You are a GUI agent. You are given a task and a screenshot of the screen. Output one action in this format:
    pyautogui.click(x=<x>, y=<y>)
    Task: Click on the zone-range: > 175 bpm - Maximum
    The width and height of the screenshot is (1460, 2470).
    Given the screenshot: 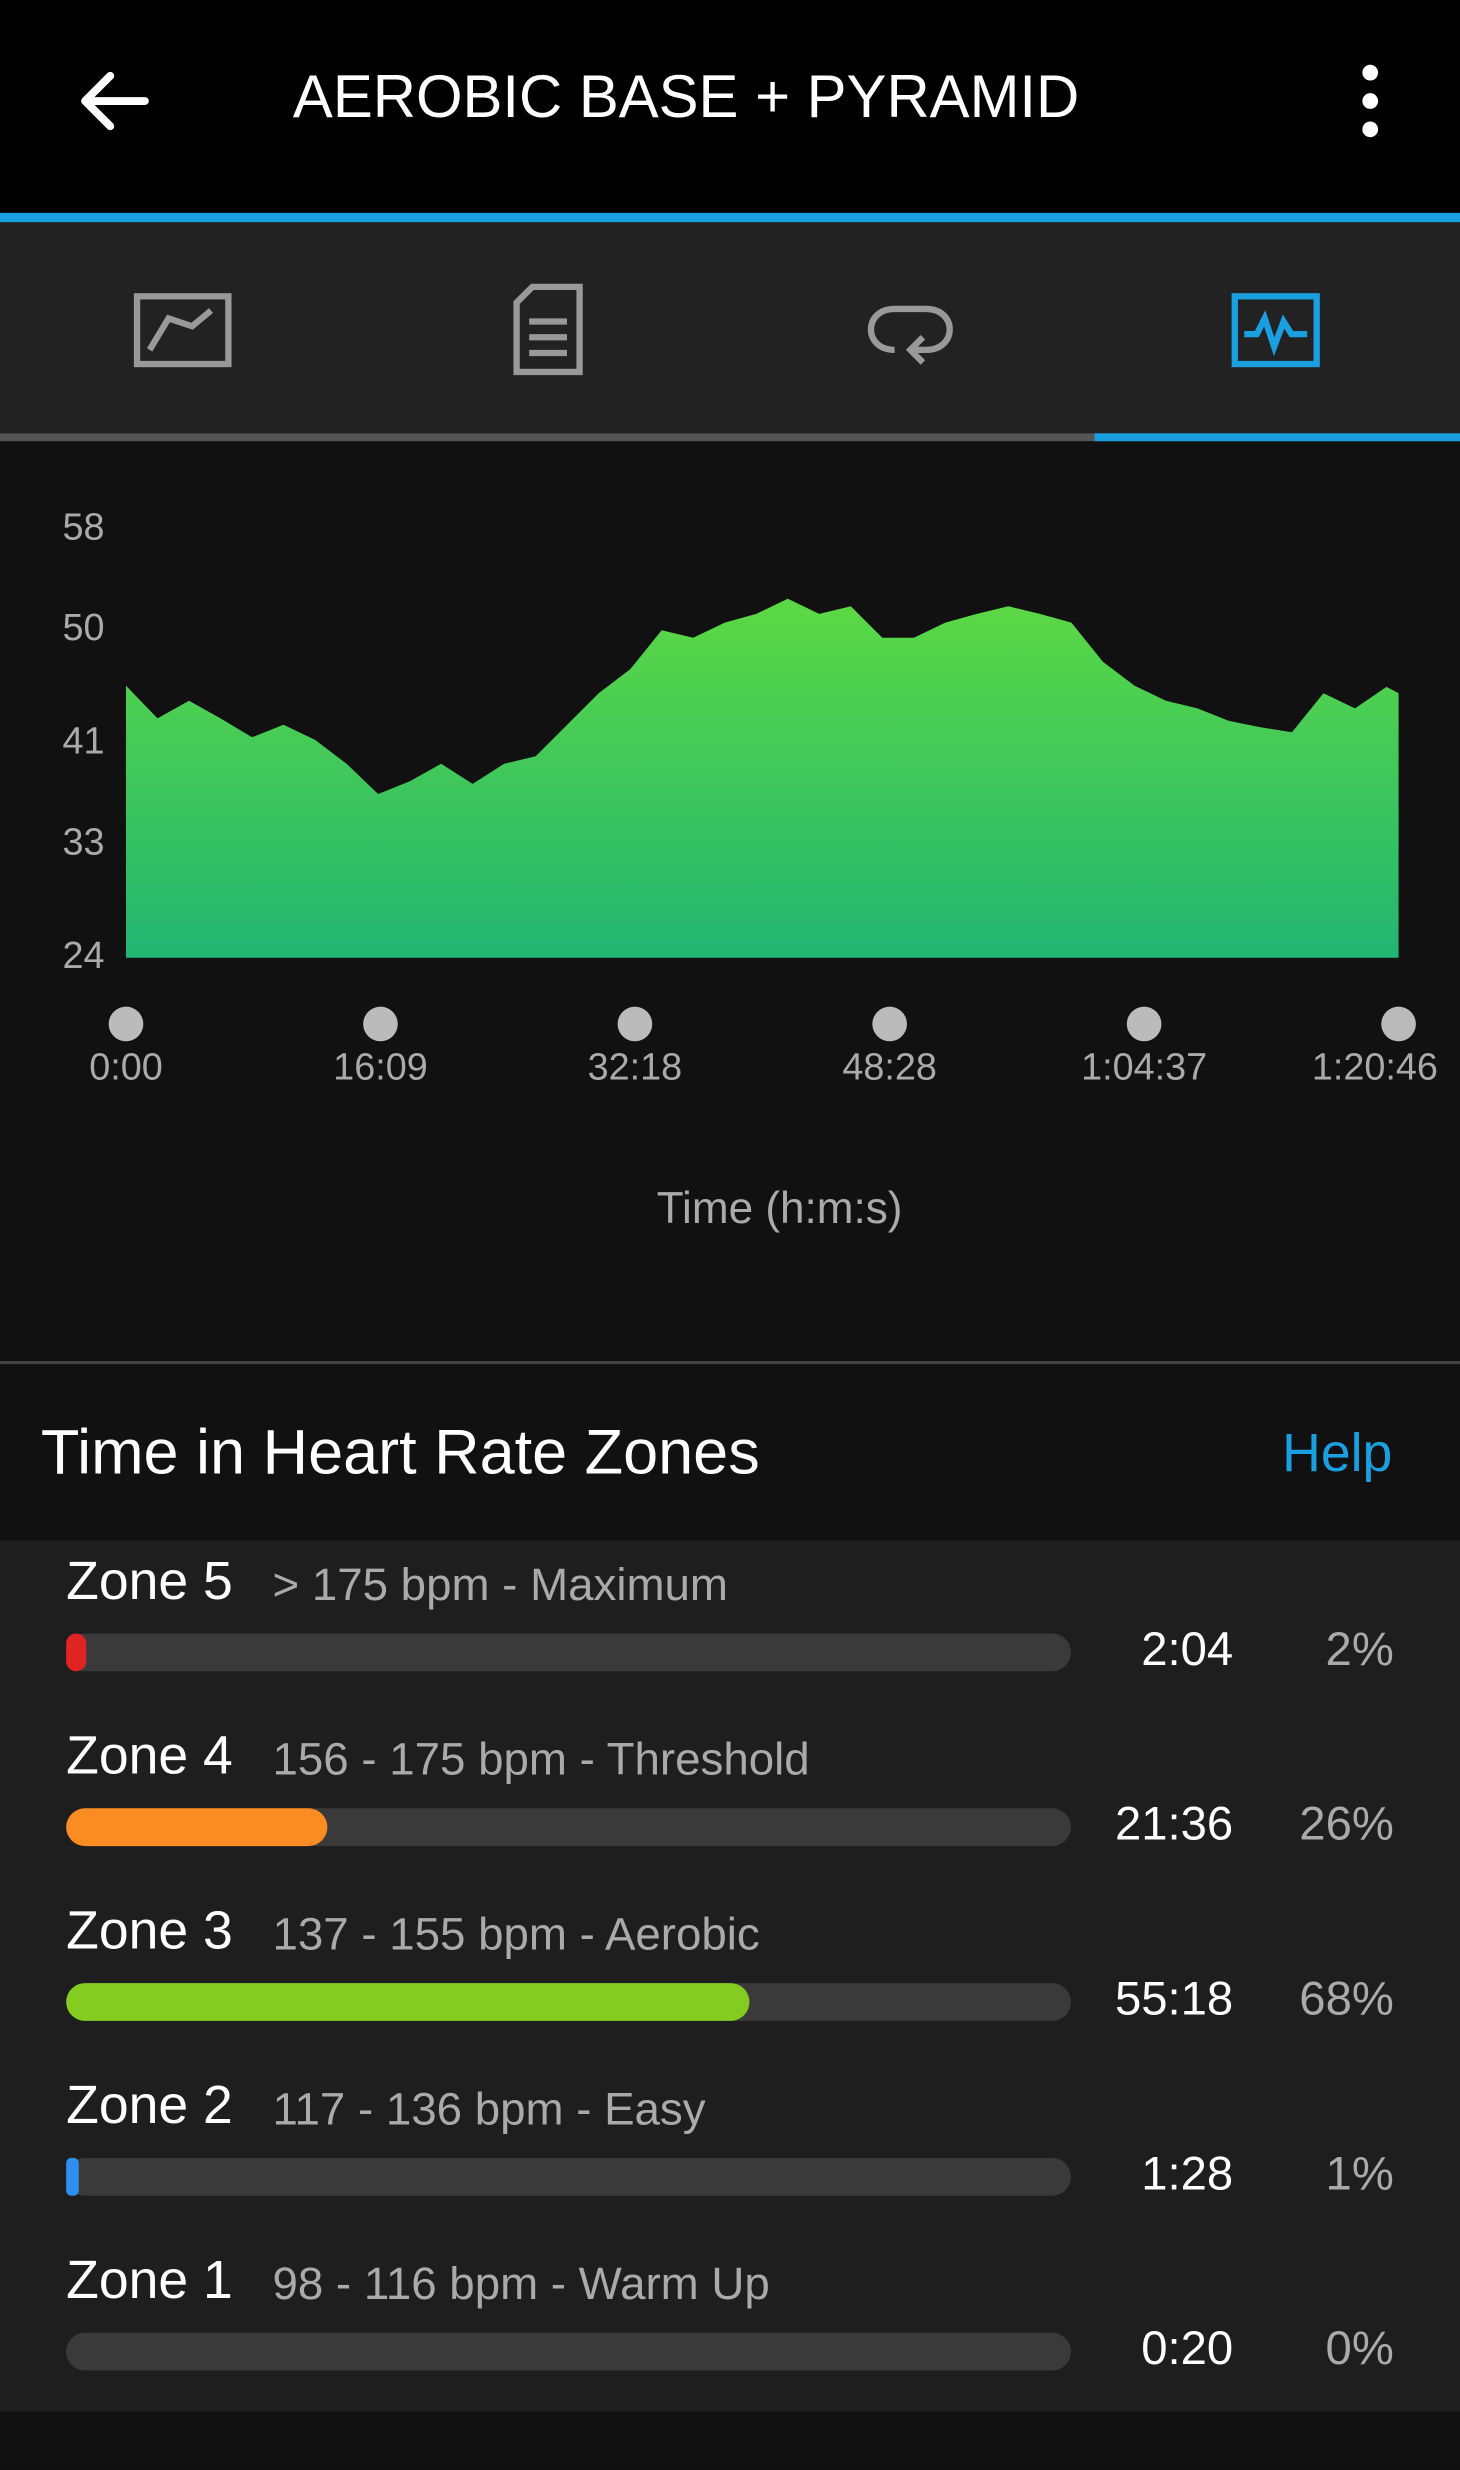 What is the action you would take?
    pyautogui.click(x=499, y=1584)
    